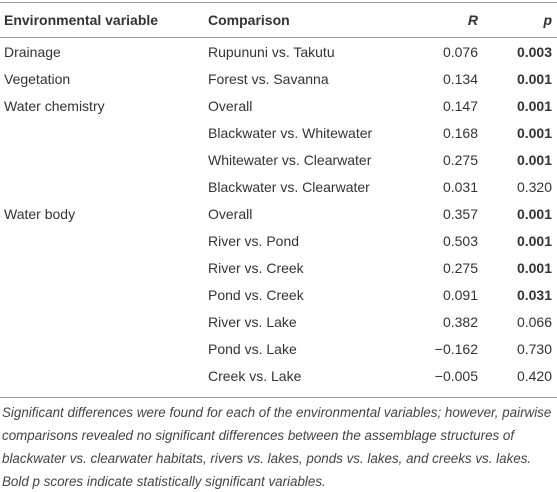  What do you see at coordinates (289, 187) in the screenshot?
I see `comparison-cell: Blackwater vs. Clearwater` at bounding box center [289, 187].